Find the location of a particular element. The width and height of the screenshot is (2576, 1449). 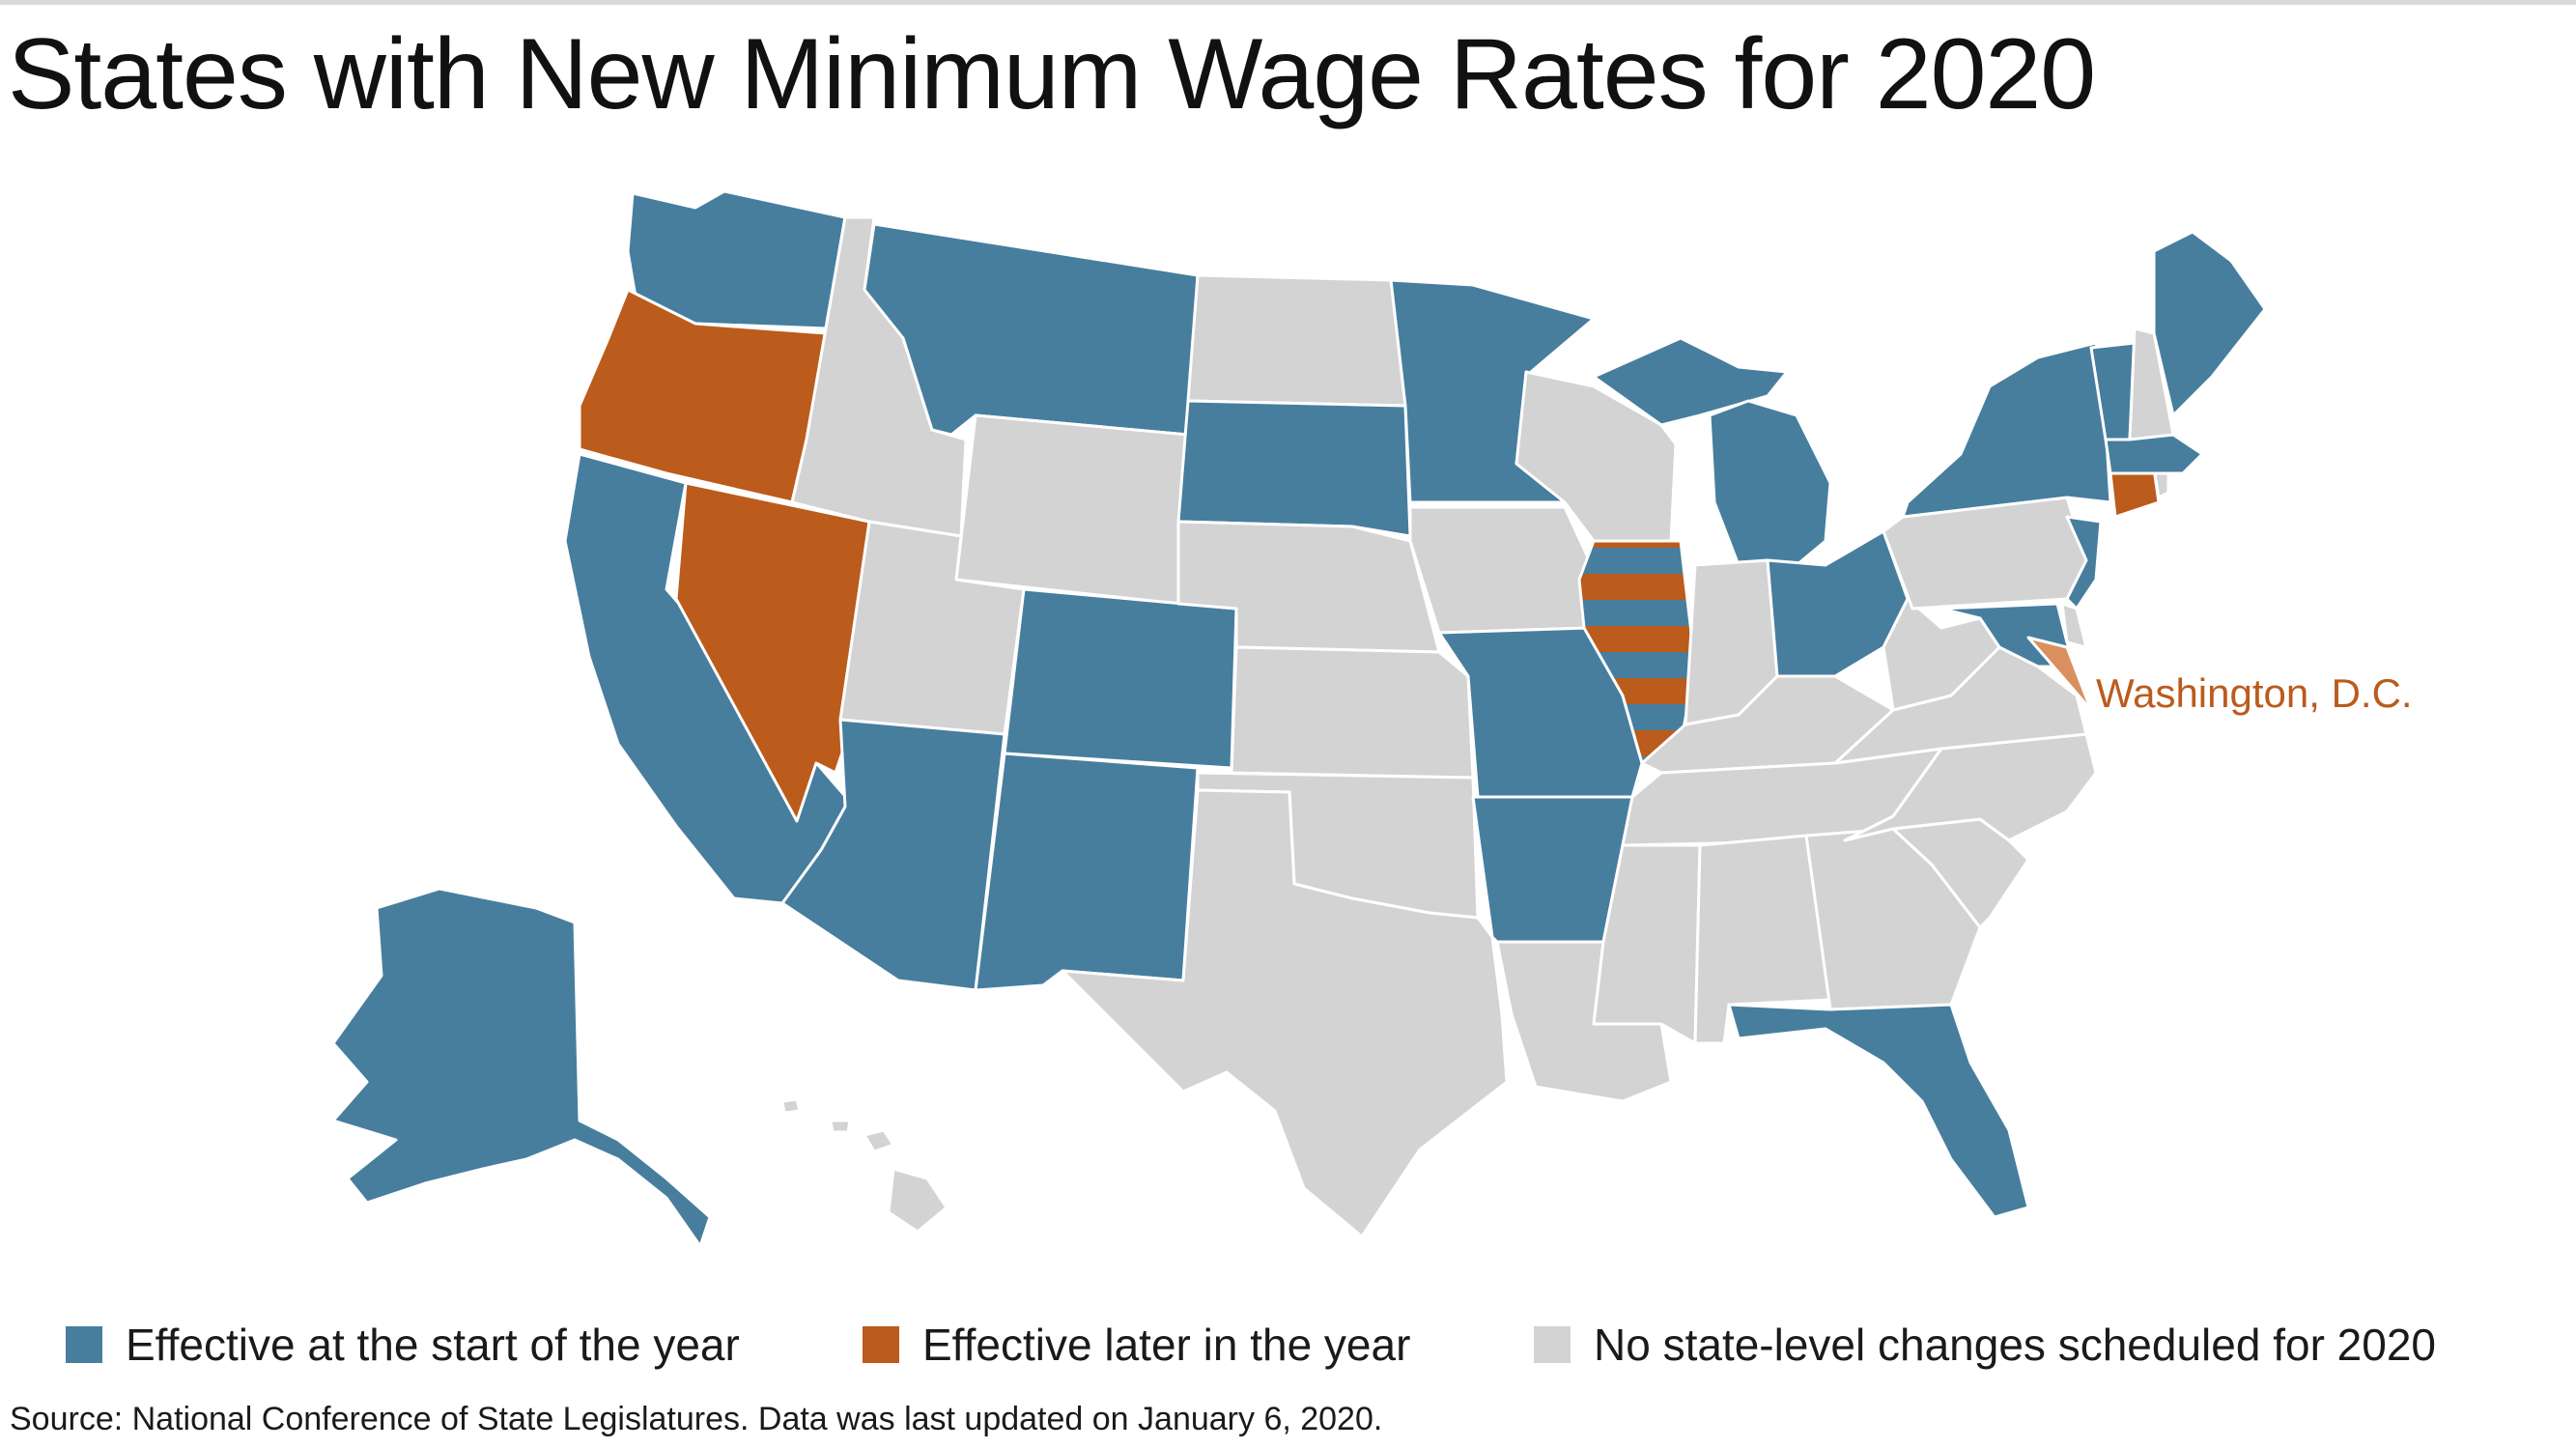

state-texas is located at coordinates (1285, 1013).